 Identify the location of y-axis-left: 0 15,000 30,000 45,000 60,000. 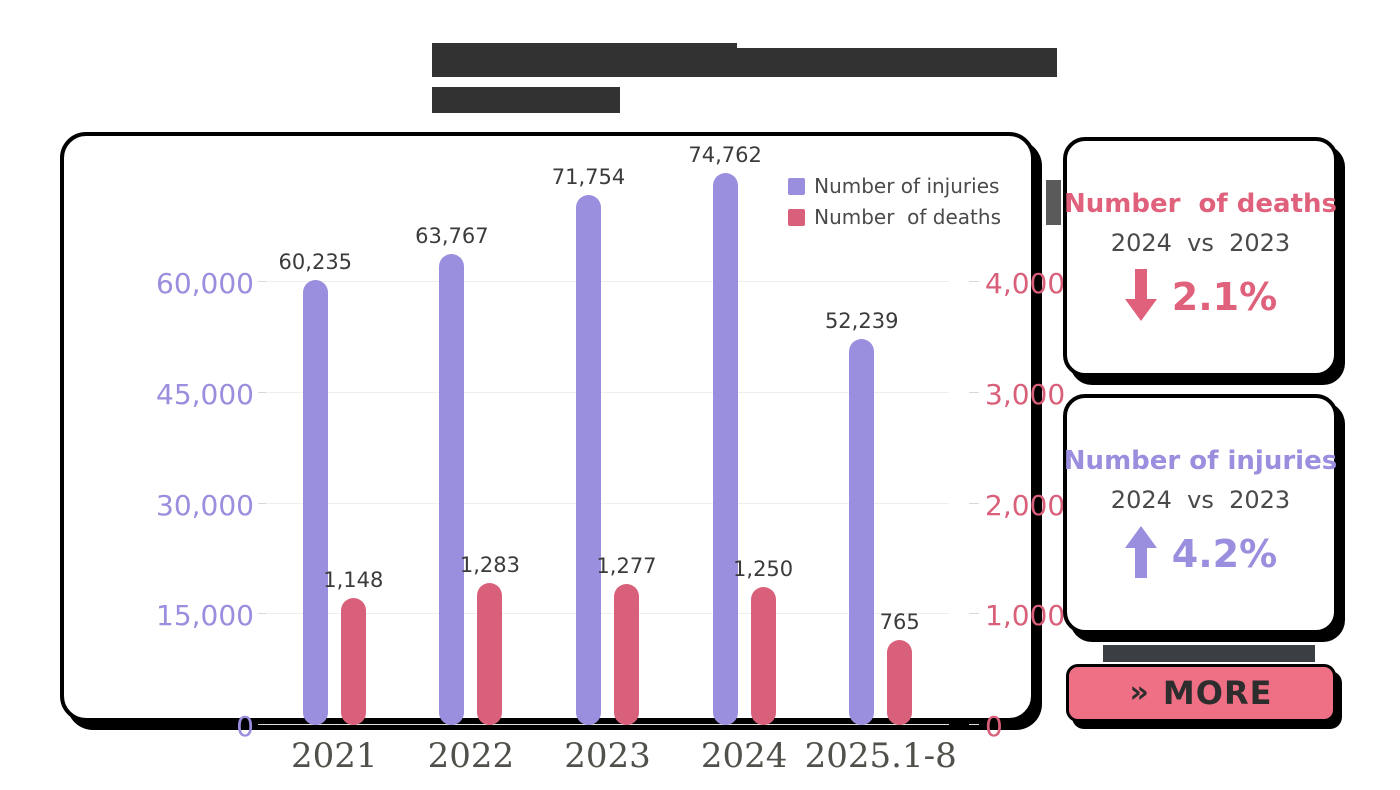
(206, 505).